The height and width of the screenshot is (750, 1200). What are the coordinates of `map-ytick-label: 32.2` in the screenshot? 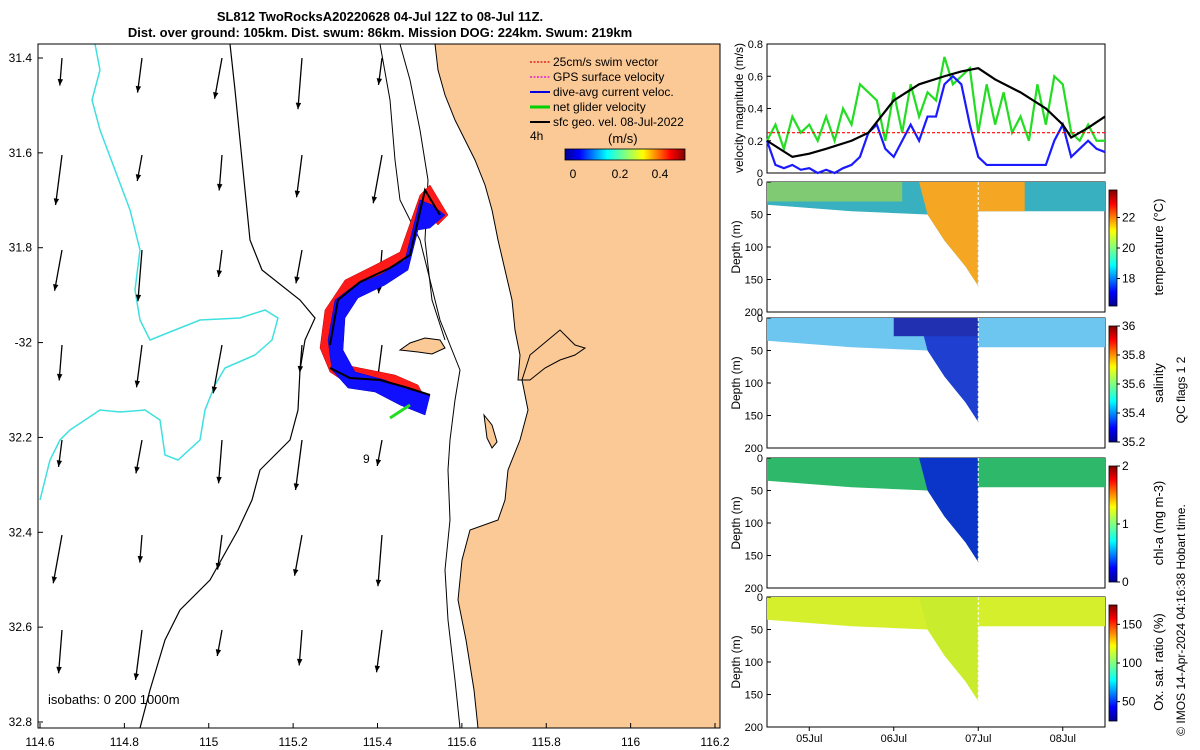 It's located at (21, 437).